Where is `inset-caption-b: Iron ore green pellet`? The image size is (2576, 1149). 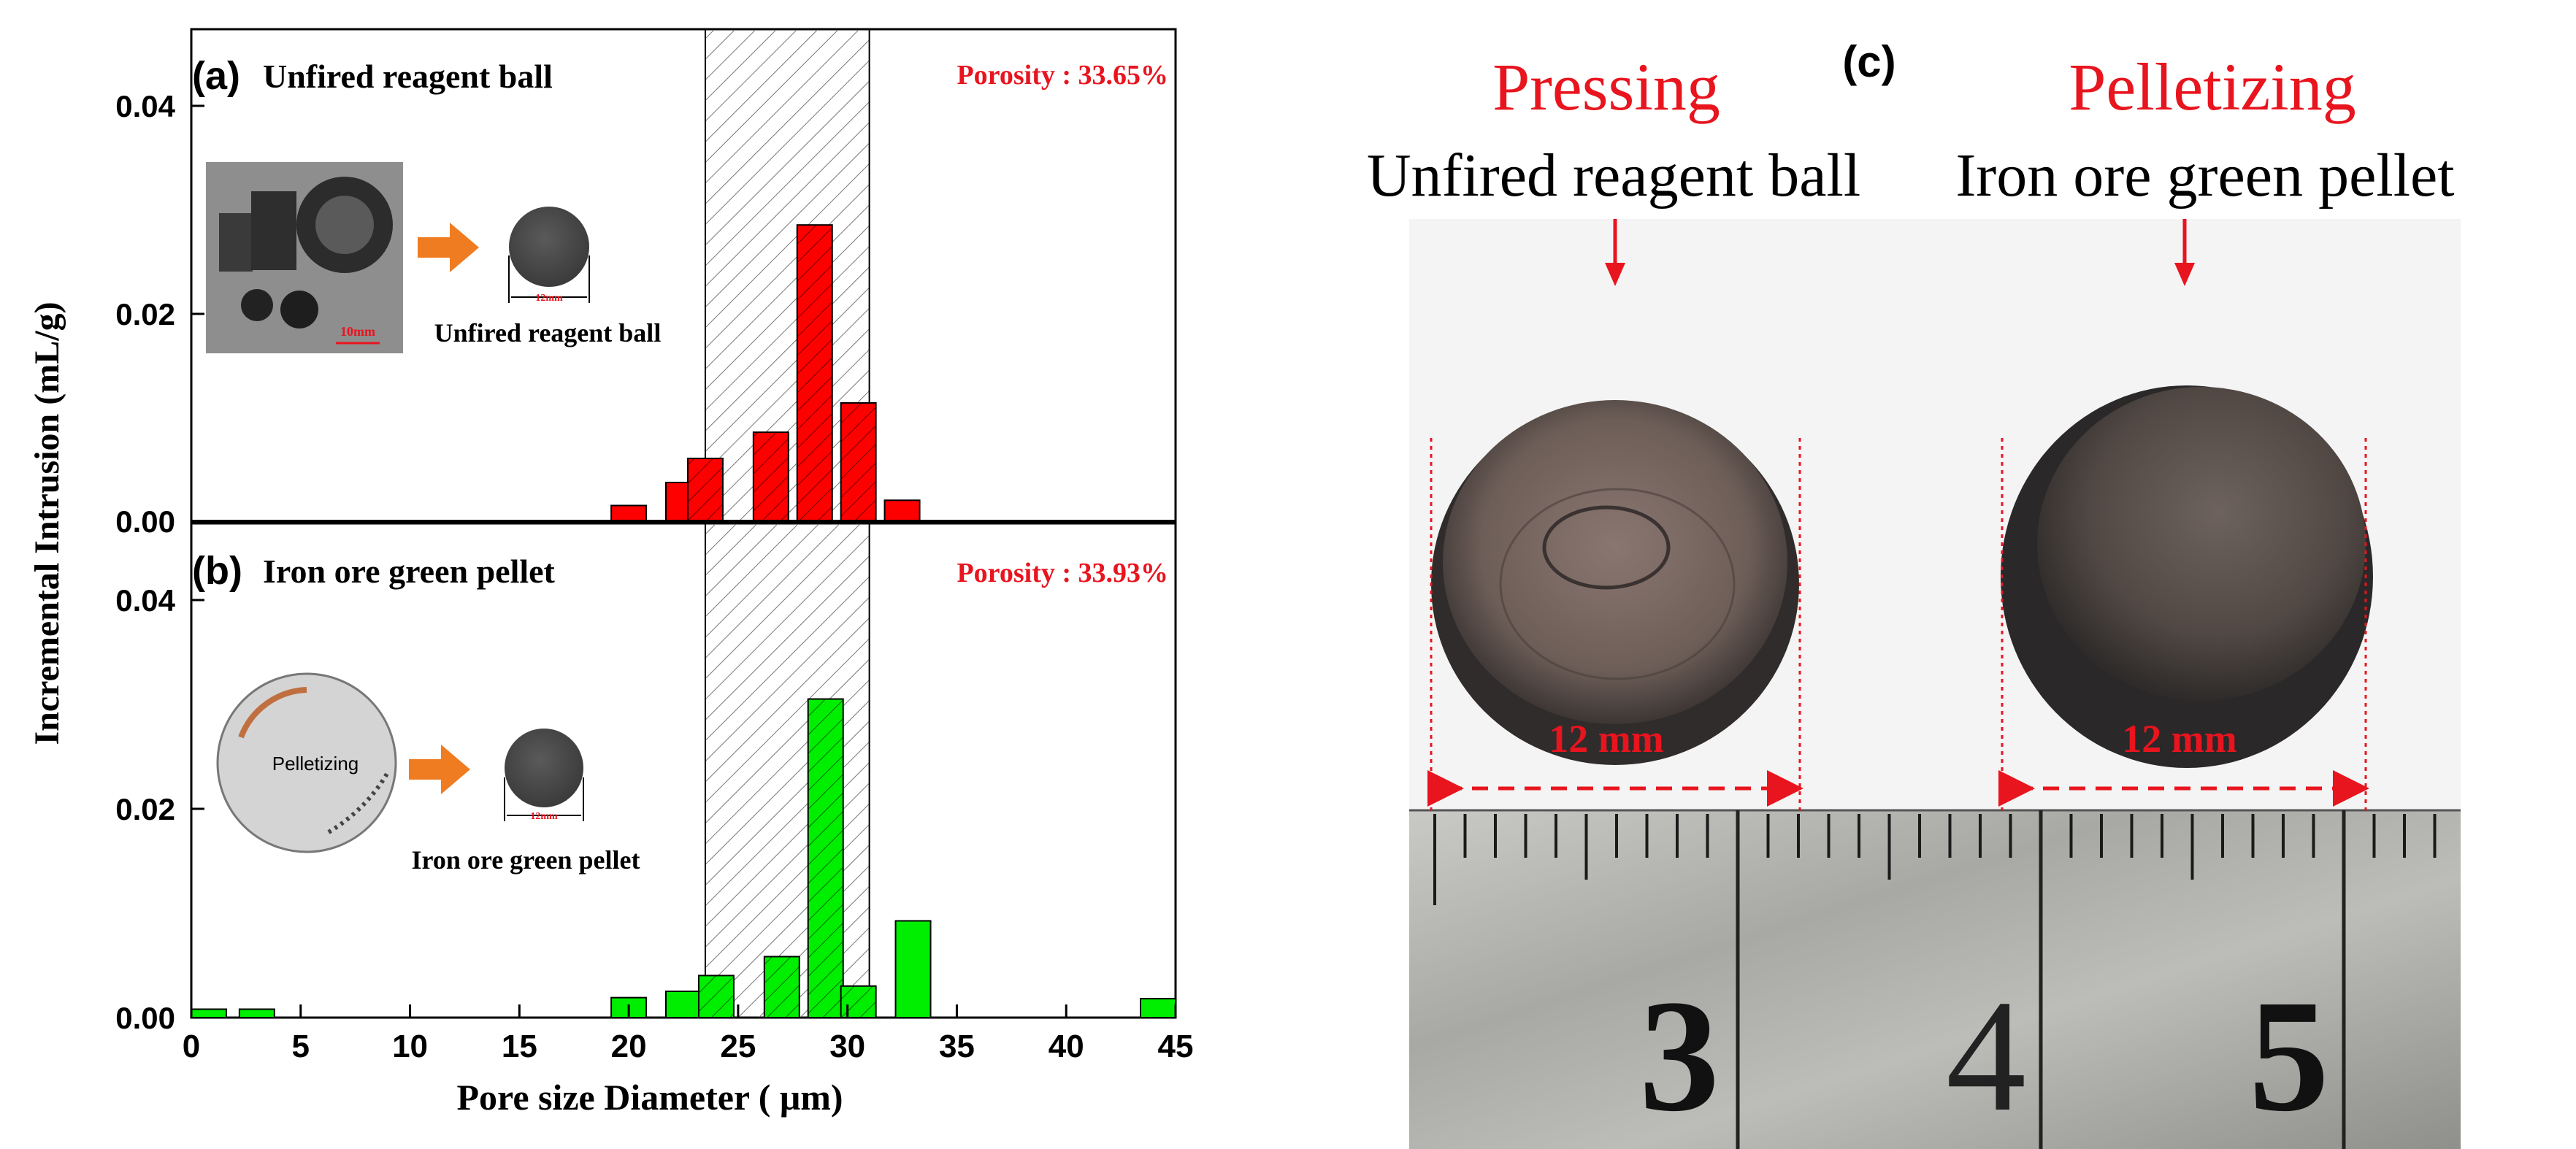 inset-caption-b: Iron ore green pellet is located at coordinates (526, 860).